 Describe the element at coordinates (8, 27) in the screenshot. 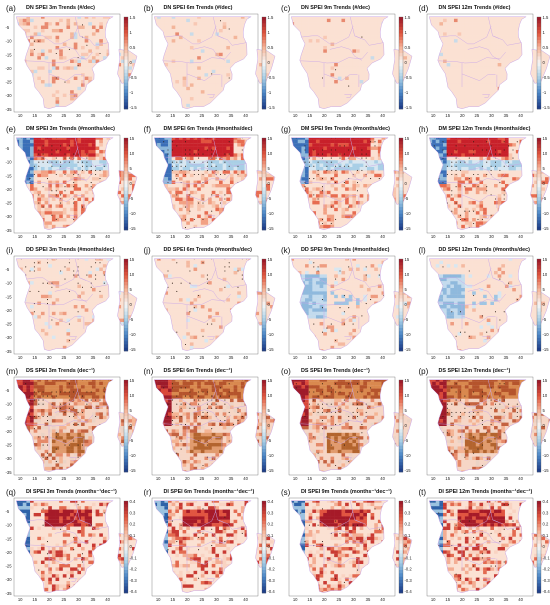

I see `y-tick-label: -5` at that location.